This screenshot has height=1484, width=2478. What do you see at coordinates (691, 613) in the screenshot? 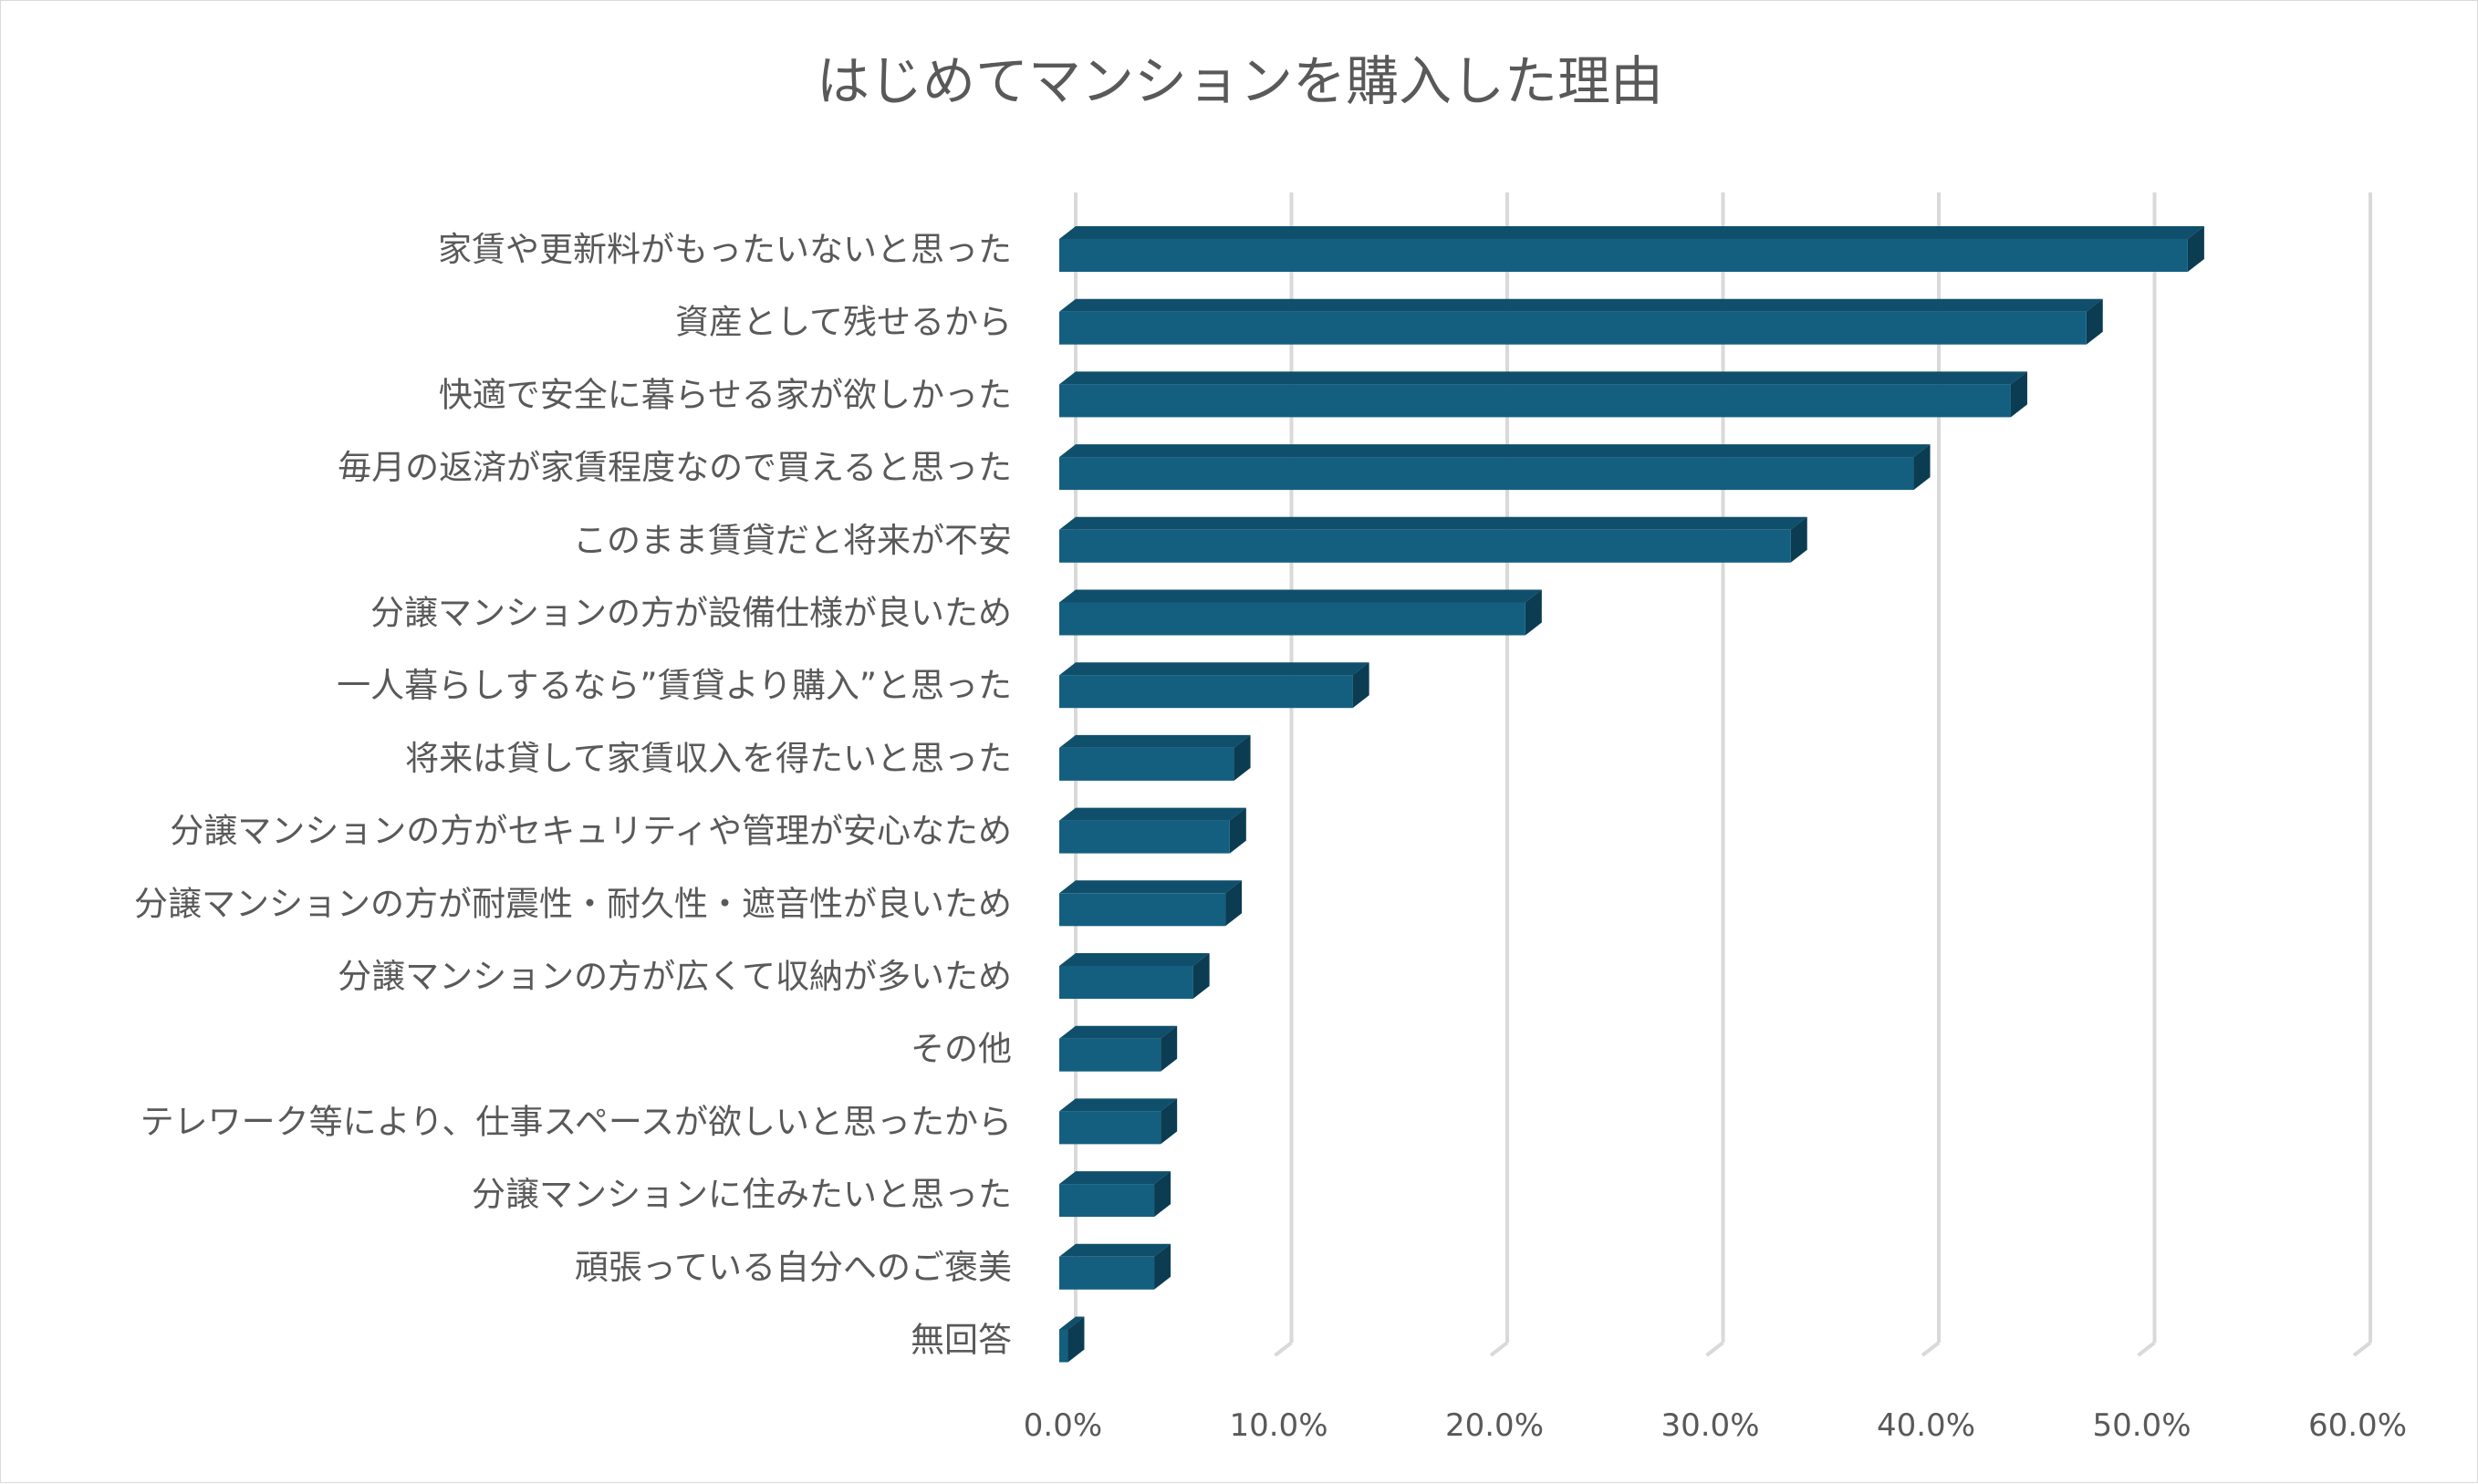
I see `category-label: 分譲マンションの方が設備仕様が良いため` at bounding box center [691, 613].